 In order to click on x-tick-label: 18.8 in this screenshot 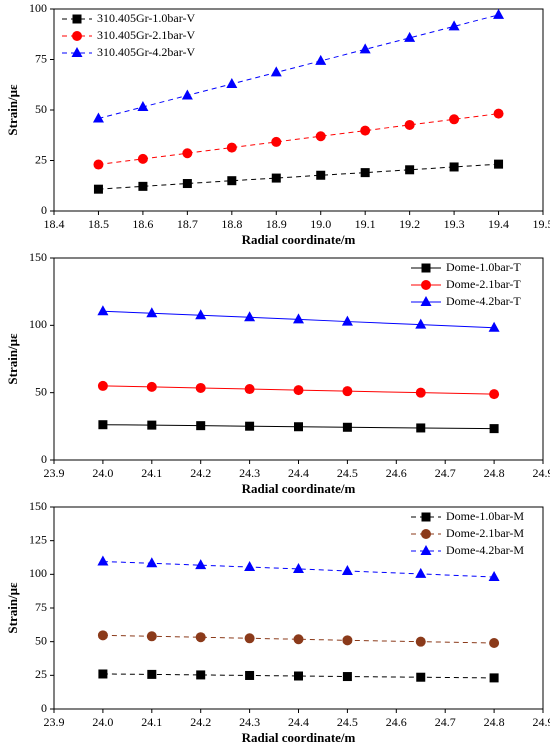, I will do `click(231, 224)`.